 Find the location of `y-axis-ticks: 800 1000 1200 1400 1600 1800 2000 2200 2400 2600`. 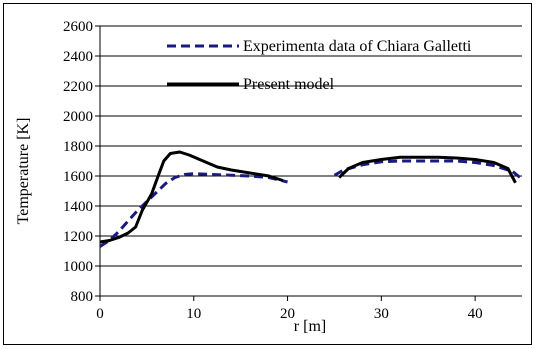

y-axis-ticks: 800 1000 1200 1400 1600 1800 2000 2200 2400 2600 is located at coordinates (81, 162).